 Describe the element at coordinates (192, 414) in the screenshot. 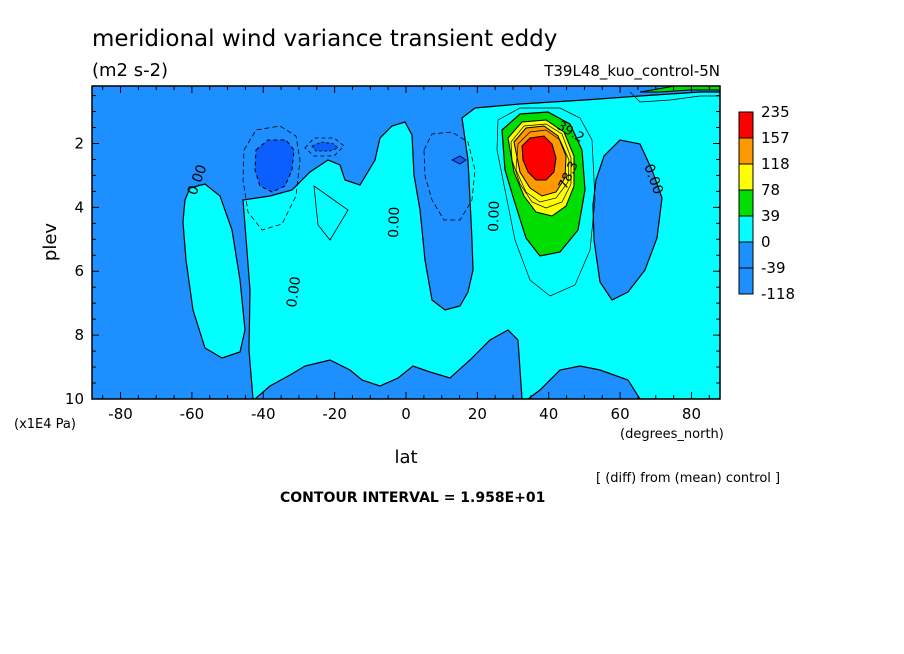

I see `x-tick-label: -60` at that location.